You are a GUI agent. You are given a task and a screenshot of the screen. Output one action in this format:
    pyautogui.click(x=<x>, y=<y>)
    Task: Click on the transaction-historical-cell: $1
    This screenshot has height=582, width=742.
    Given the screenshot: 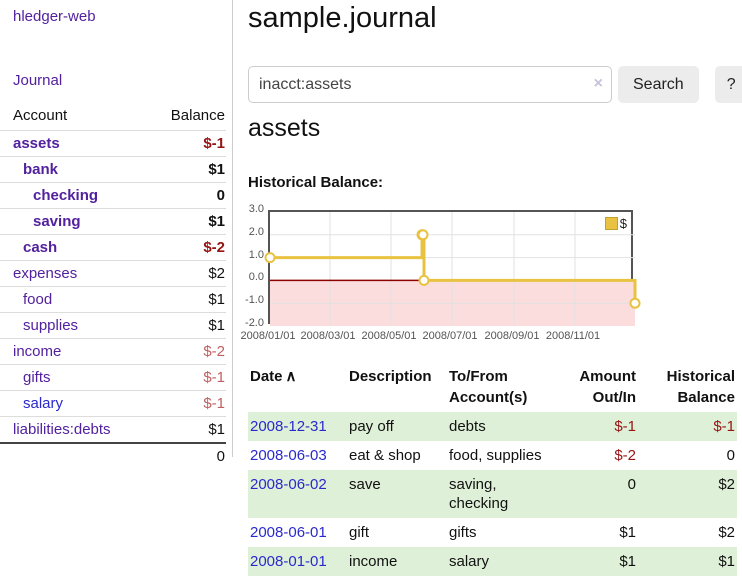 What is the action you would take?
    pyautogui.click(x=726, y=561)
    